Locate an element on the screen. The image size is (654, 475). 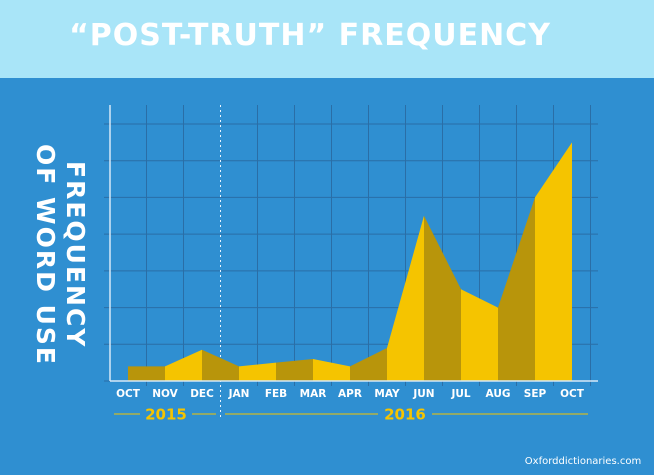
period-label: 2016 is located at coordinates (405, 415).